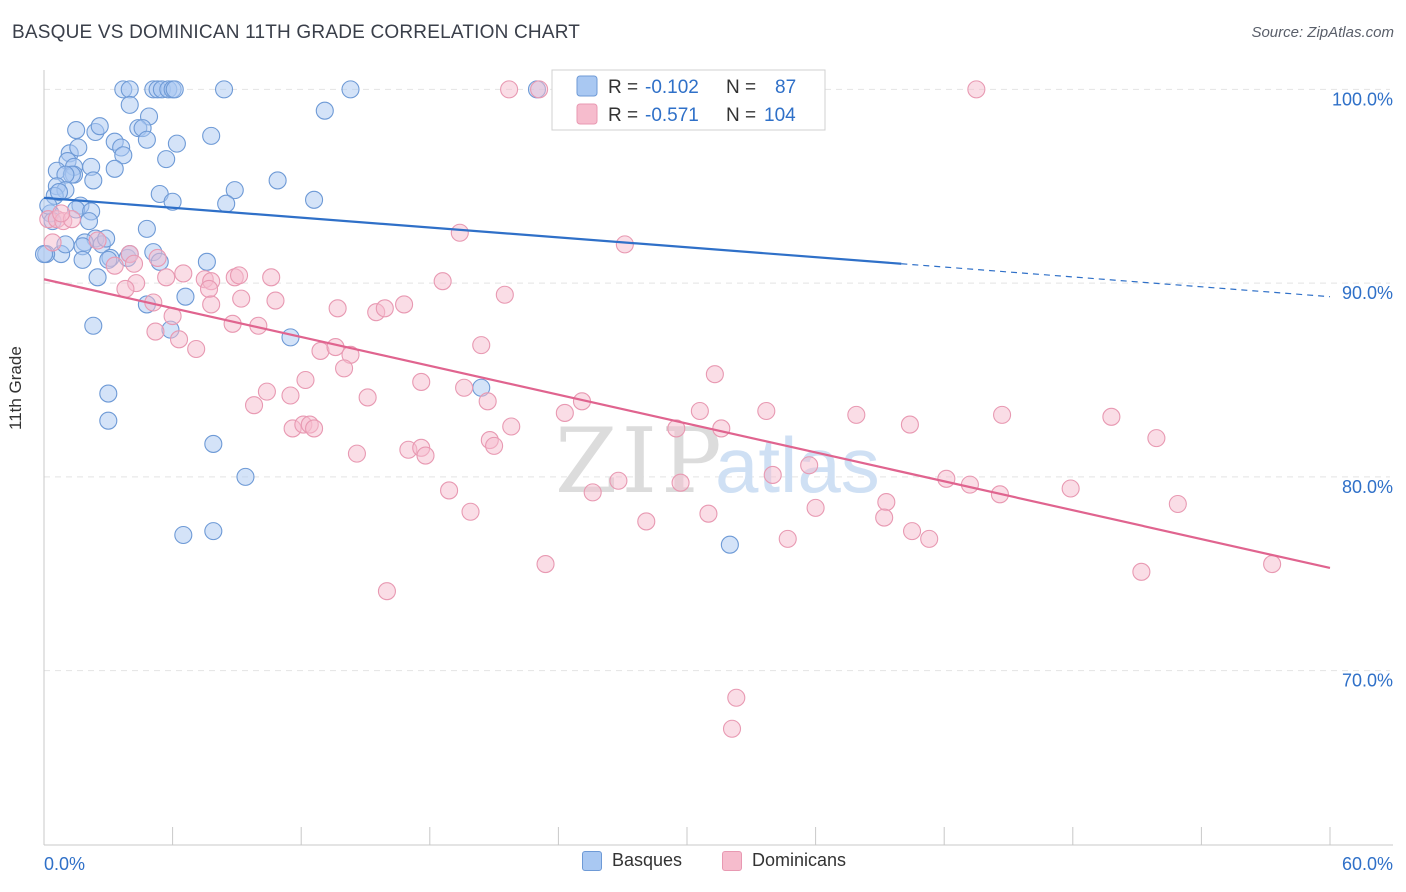 The height and width of the screenshot is (892, 1406). Describe the element at coordinates (587, 114) in the screenshot. I see `legend-swatch-dominicans` at that location.